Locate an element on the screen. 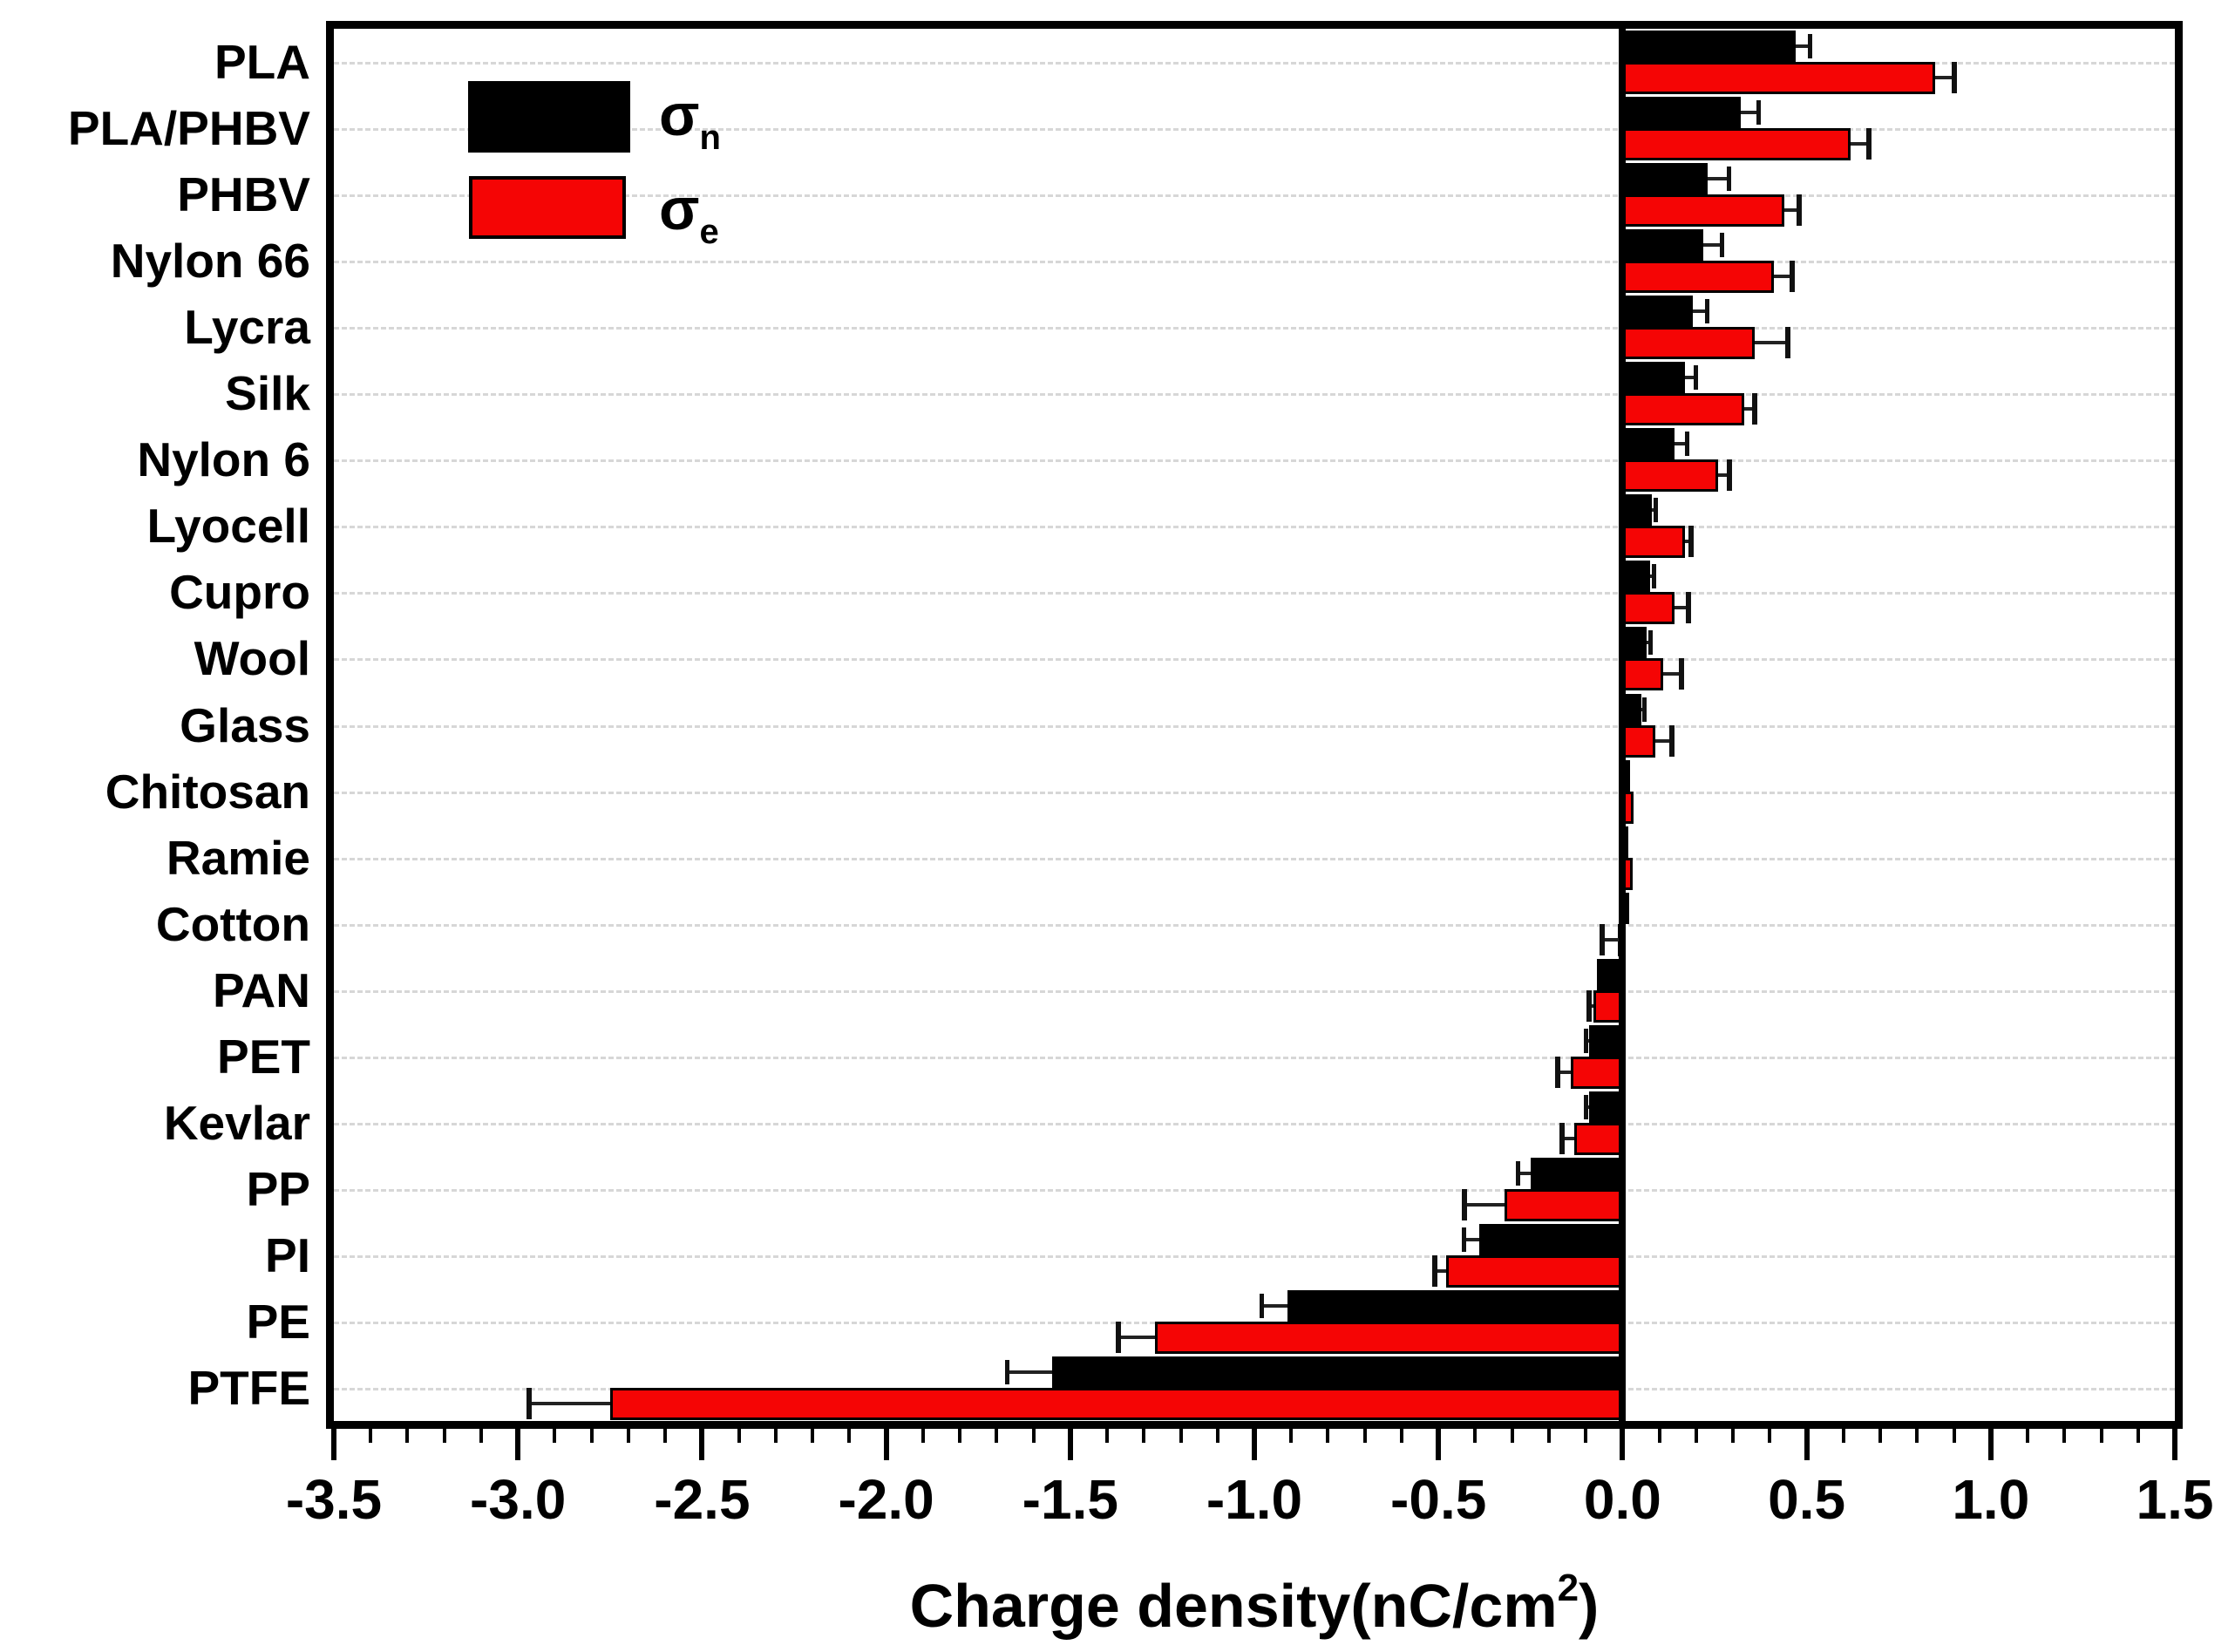 Image resolution: width=2235 pixels, height=1652 pixels. x-tick-label--0.5: -0.5 is located at coordinates (1438, 1499).